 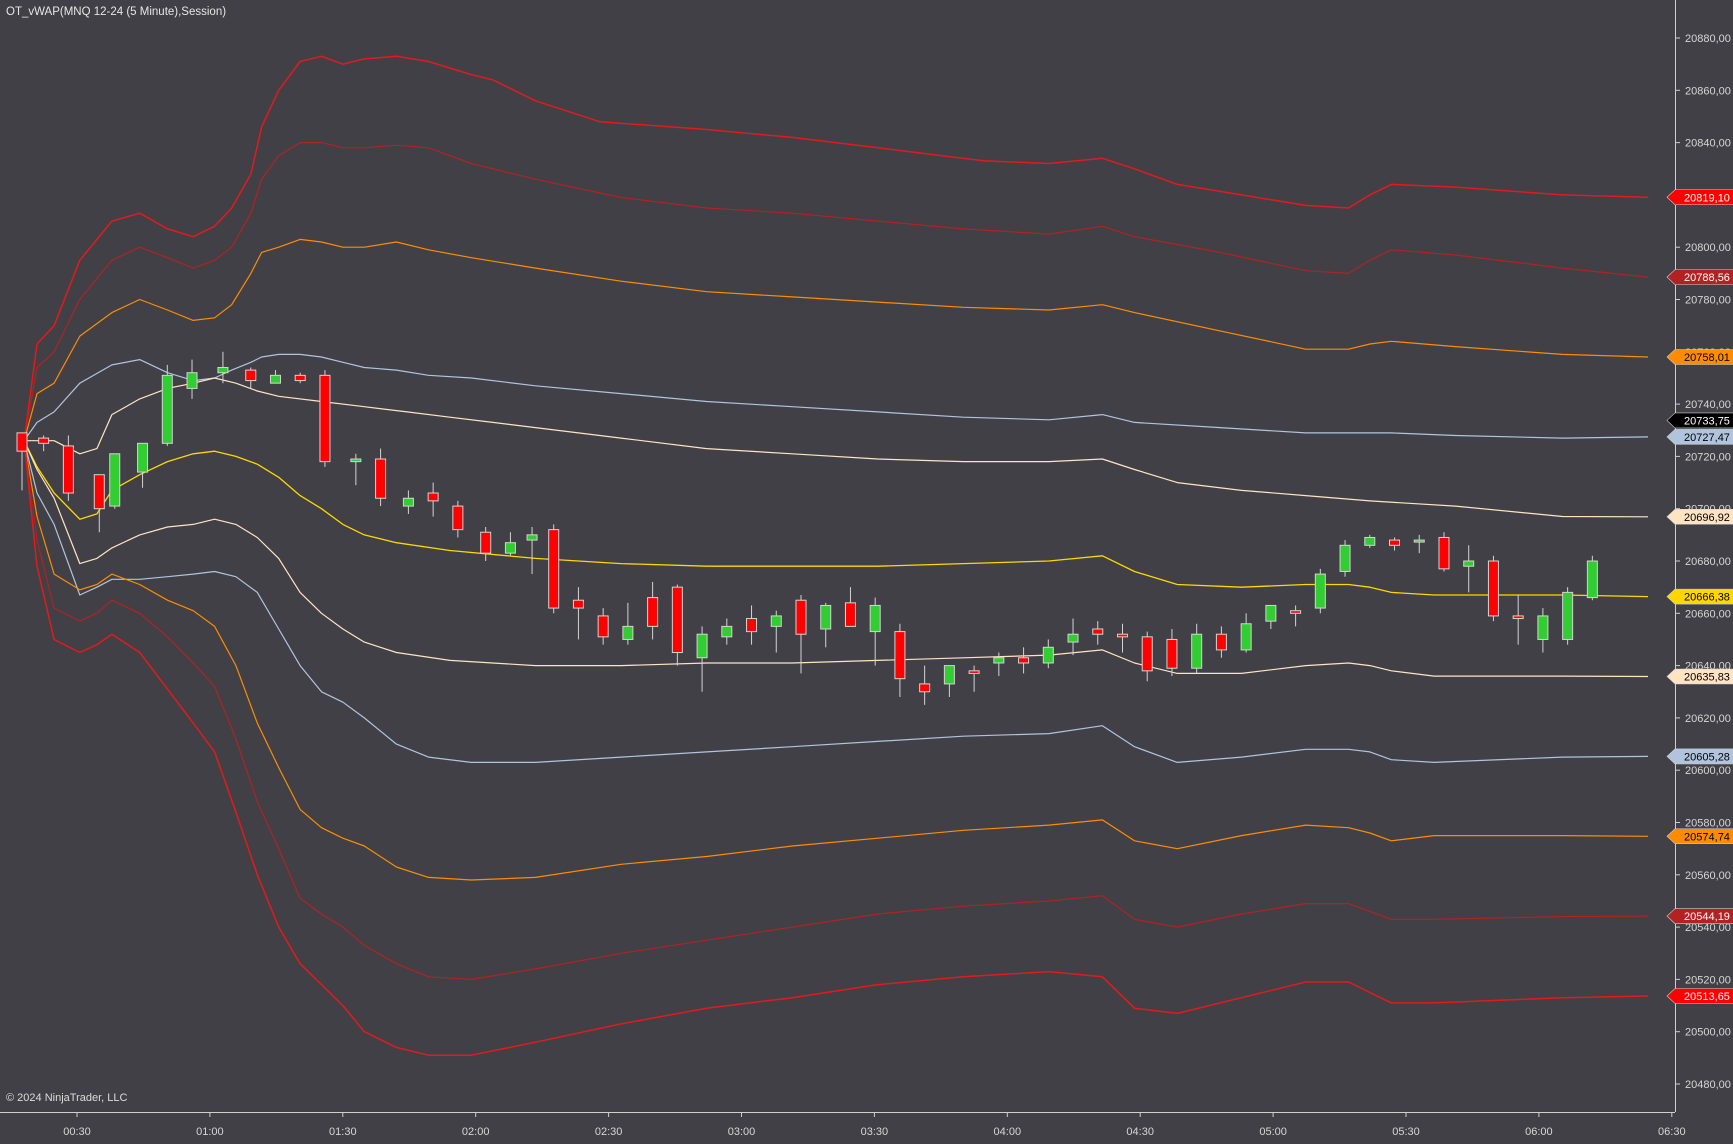 What do you see at coordinates (1708, 1085) in the screenshot?
I see `price-tick-label: 20480,00` at bounding box center [1708, 1085].